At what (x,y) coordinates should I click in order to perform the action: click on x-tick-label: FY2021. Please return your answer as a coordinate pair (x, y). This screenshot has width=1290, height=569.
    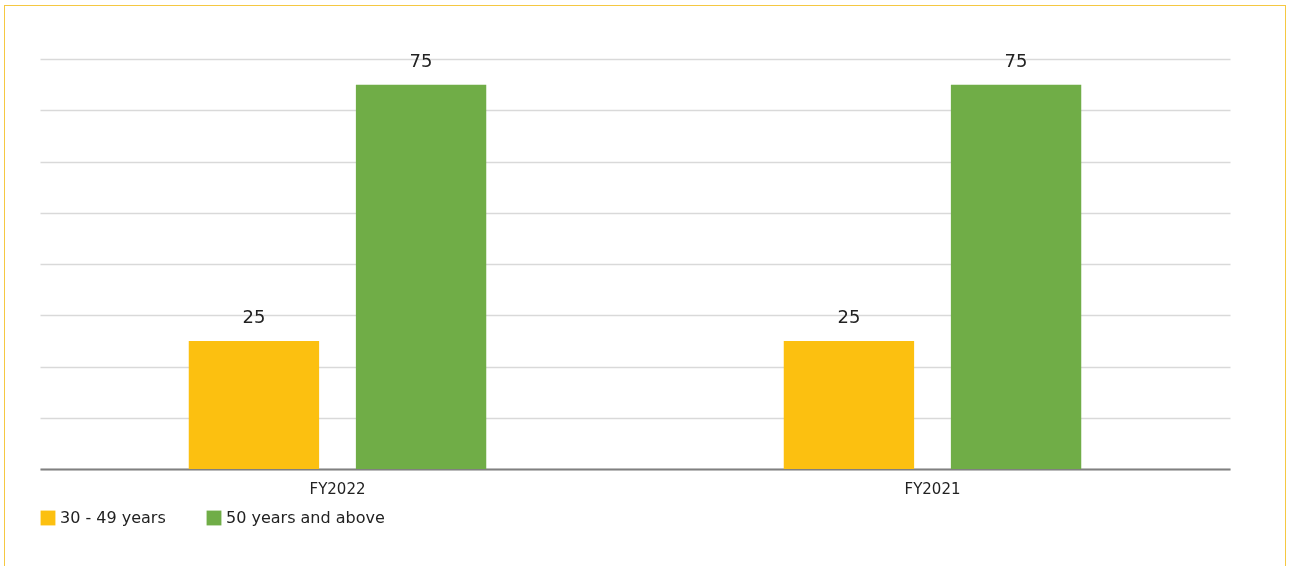
    Looking at the image, I should click on (932, 488).